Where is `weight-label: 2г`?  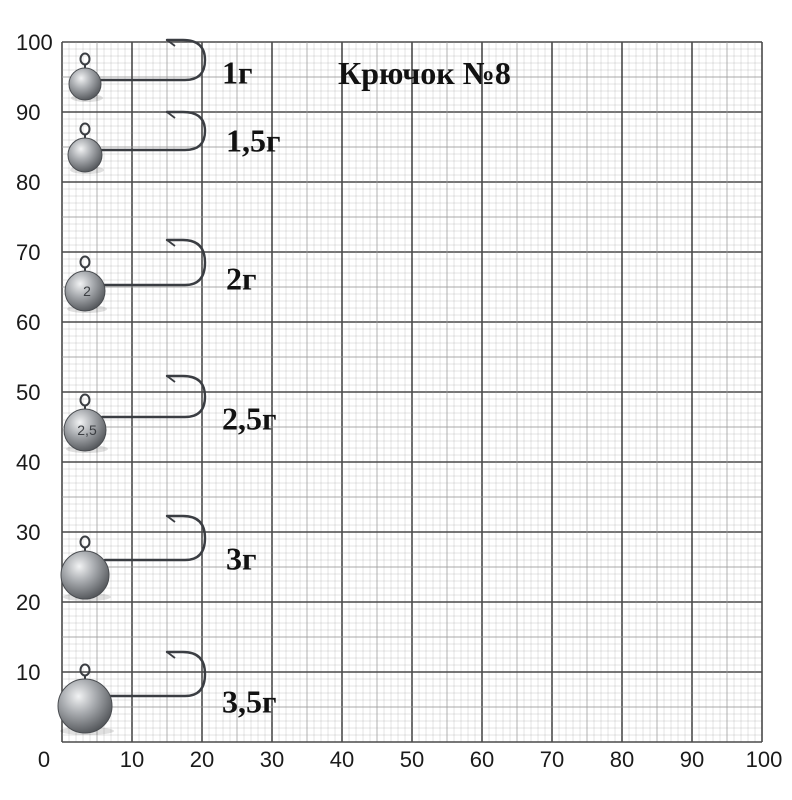
weight-label: 2г is located at coordinates (241, 278).